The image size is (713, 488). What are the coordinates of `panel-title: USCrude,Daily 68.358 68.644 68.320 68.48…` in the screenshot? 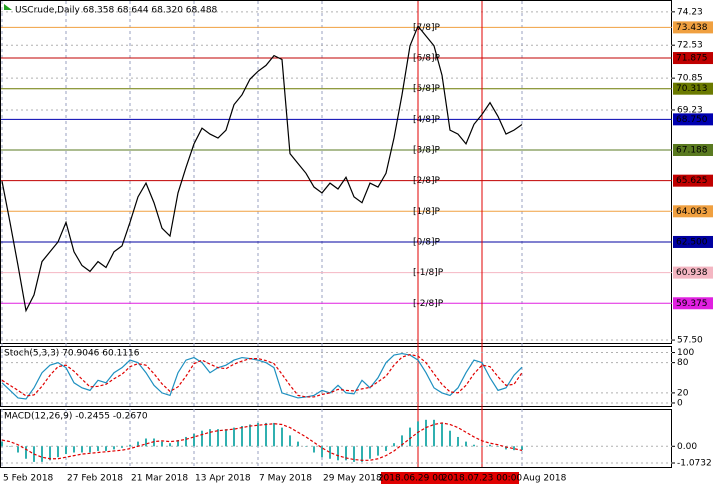 It's located at (116, 11).